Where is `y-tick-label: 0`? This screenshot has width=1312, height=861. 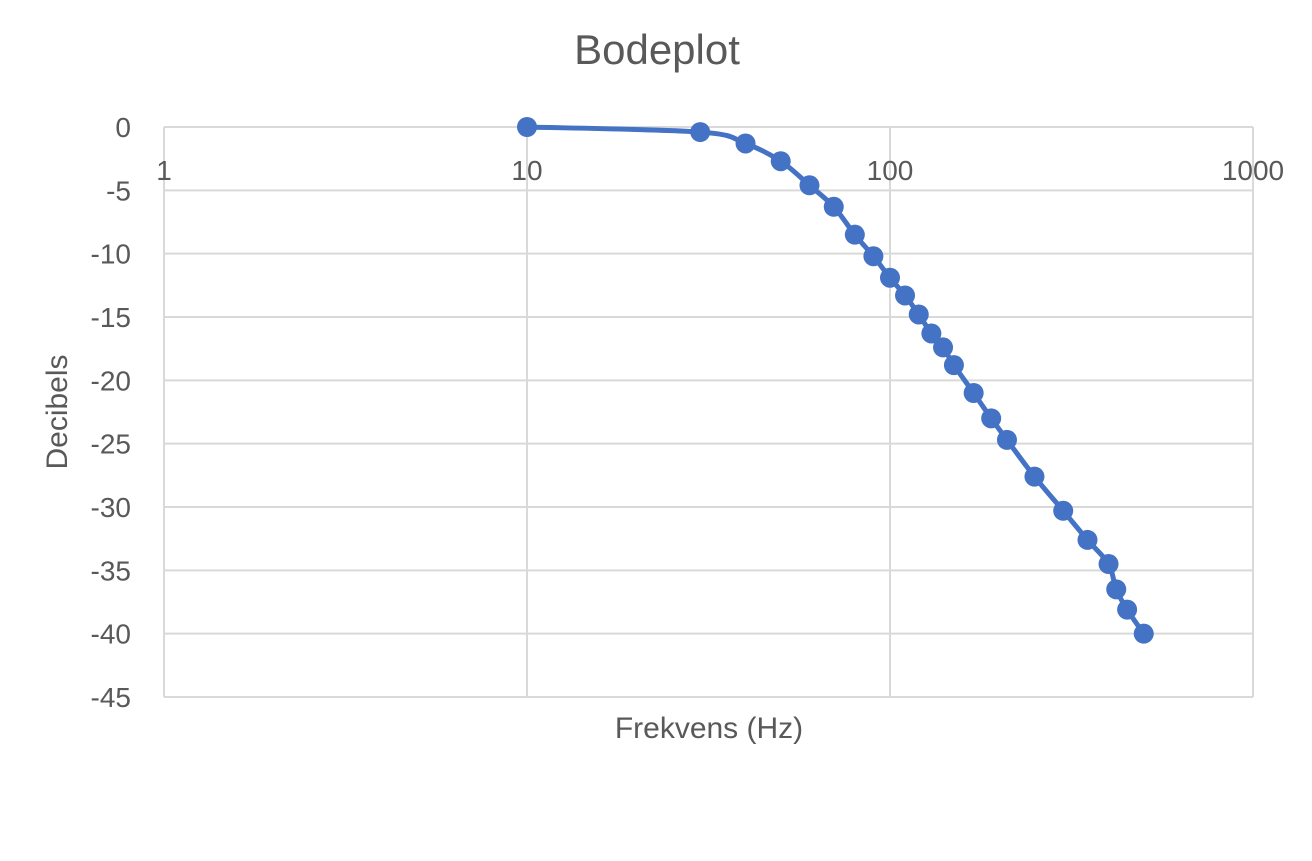 y-tick-label: 0 is located at coordinates (123, 127).